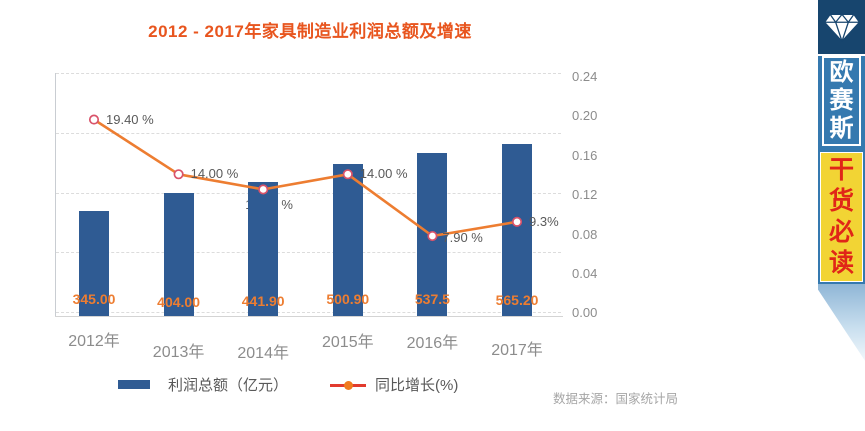 Image resolution: width=865 pixels, height=431 pixels. Describe the element at coordinates (585, 273) in the screenshot. I see `right-axis-tick: 0.04` at that location.